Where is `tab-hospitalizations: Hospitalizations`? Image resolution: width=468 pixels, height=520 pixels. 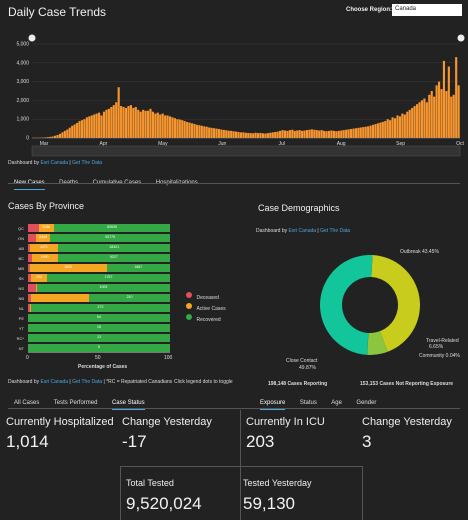
tab-hospitalizations: Hospitalizations is located at coordinates (177, 184).